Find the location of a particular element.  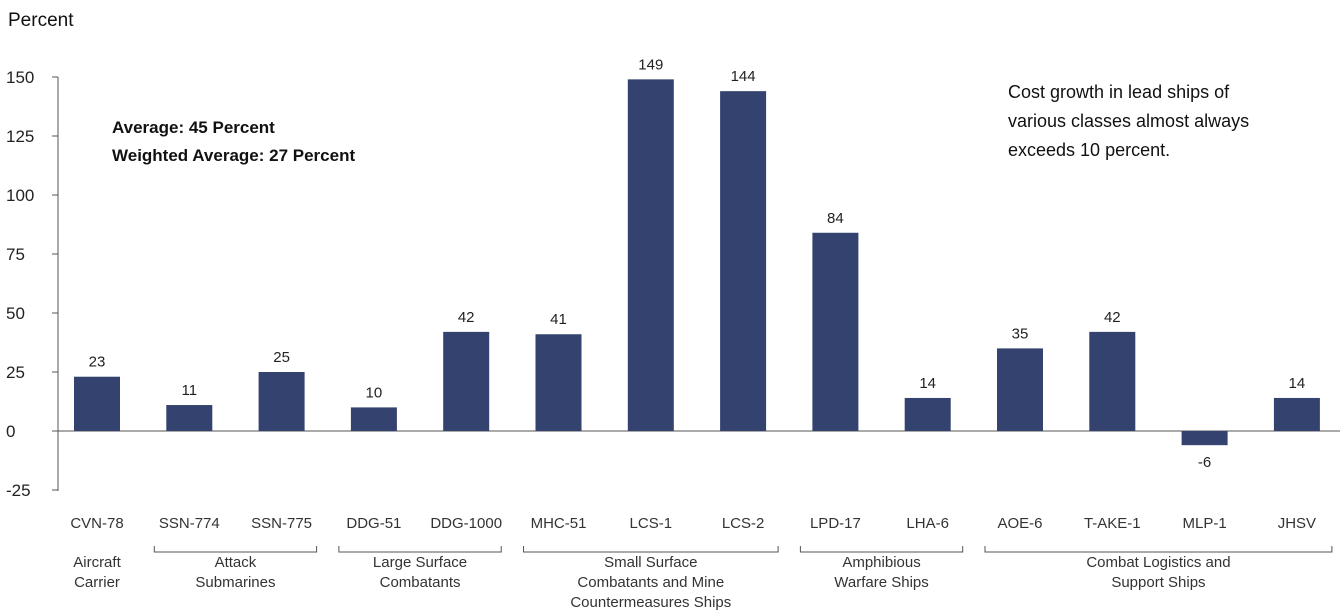

y-tick-label: 150 is located at coordinates (20, 77).